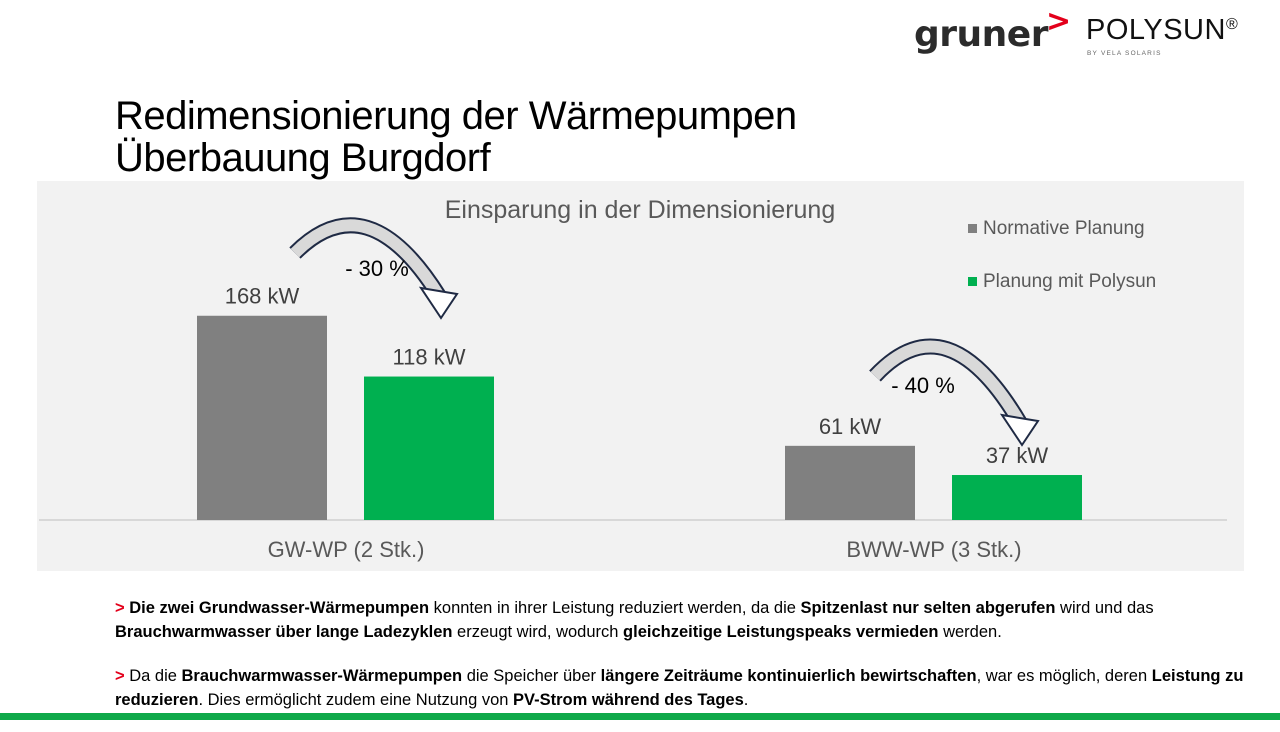  Describe the element at coordinates (1232, 24) in the screenshot. I see `polysun-logo-reg: ®` at that location.